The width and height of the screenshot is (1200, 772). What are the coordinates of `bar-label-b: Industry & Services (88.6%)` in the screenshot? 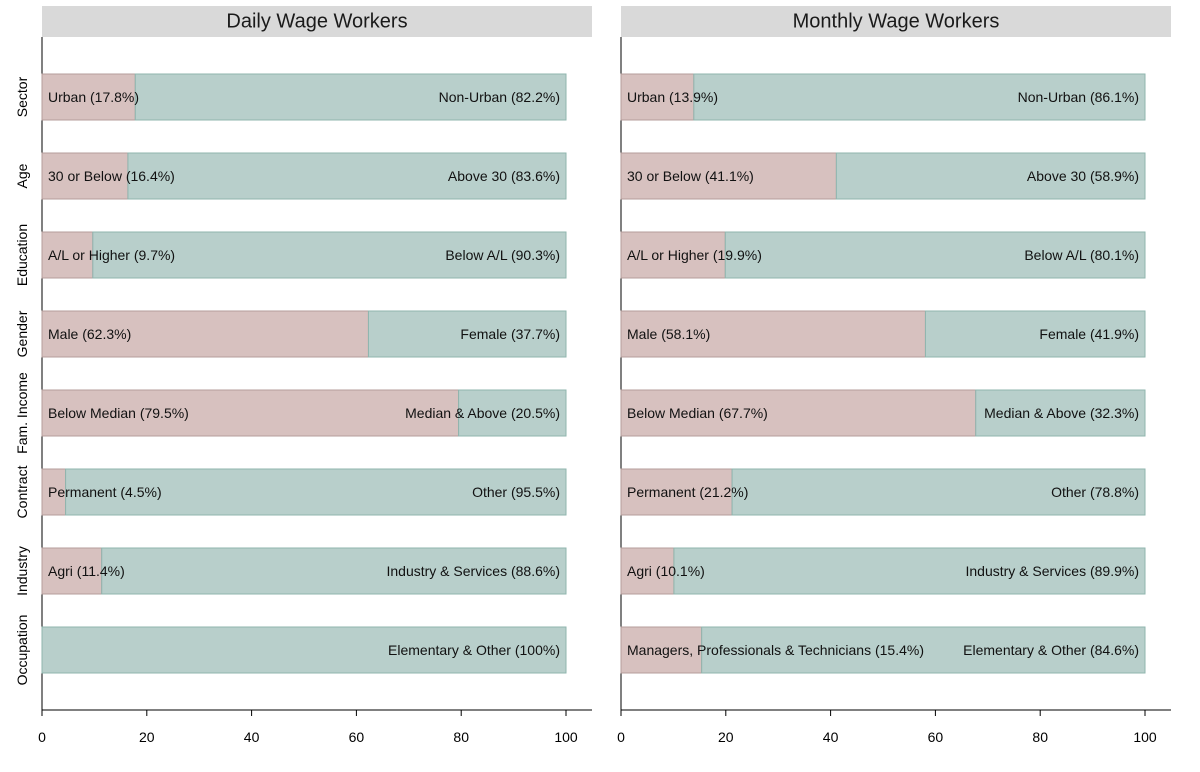 It's located at (473, 571).